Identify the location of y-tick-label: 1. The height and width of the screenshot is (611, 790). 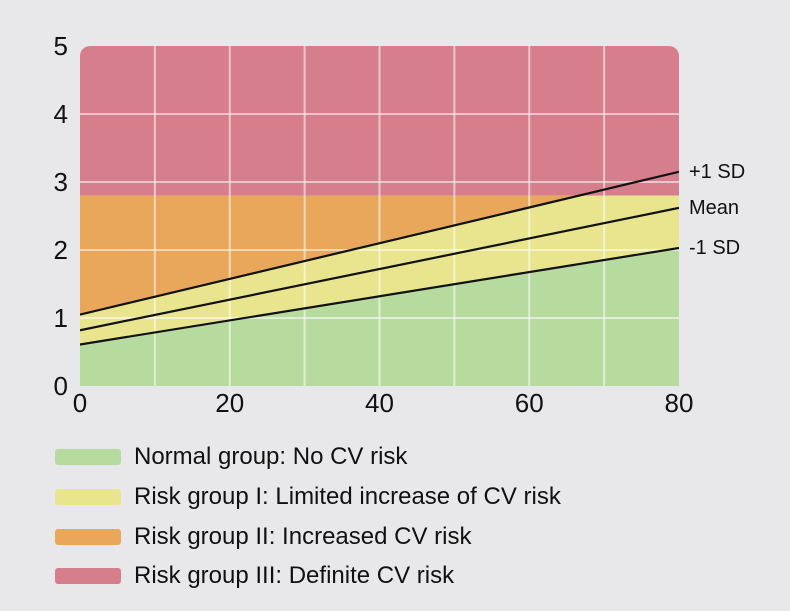
(60, 318).